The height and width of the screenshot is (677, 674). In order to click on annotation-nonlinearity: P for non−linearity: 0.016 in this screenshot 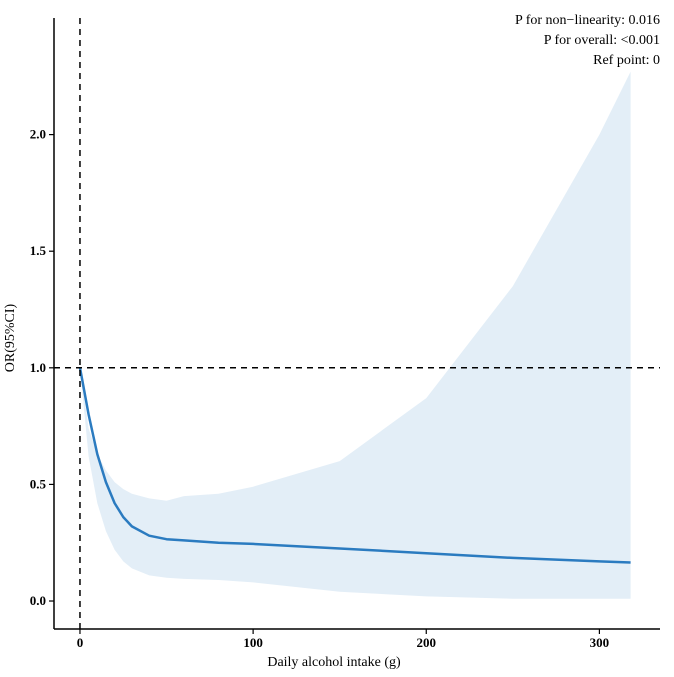, I will do `click(587, 20)`.